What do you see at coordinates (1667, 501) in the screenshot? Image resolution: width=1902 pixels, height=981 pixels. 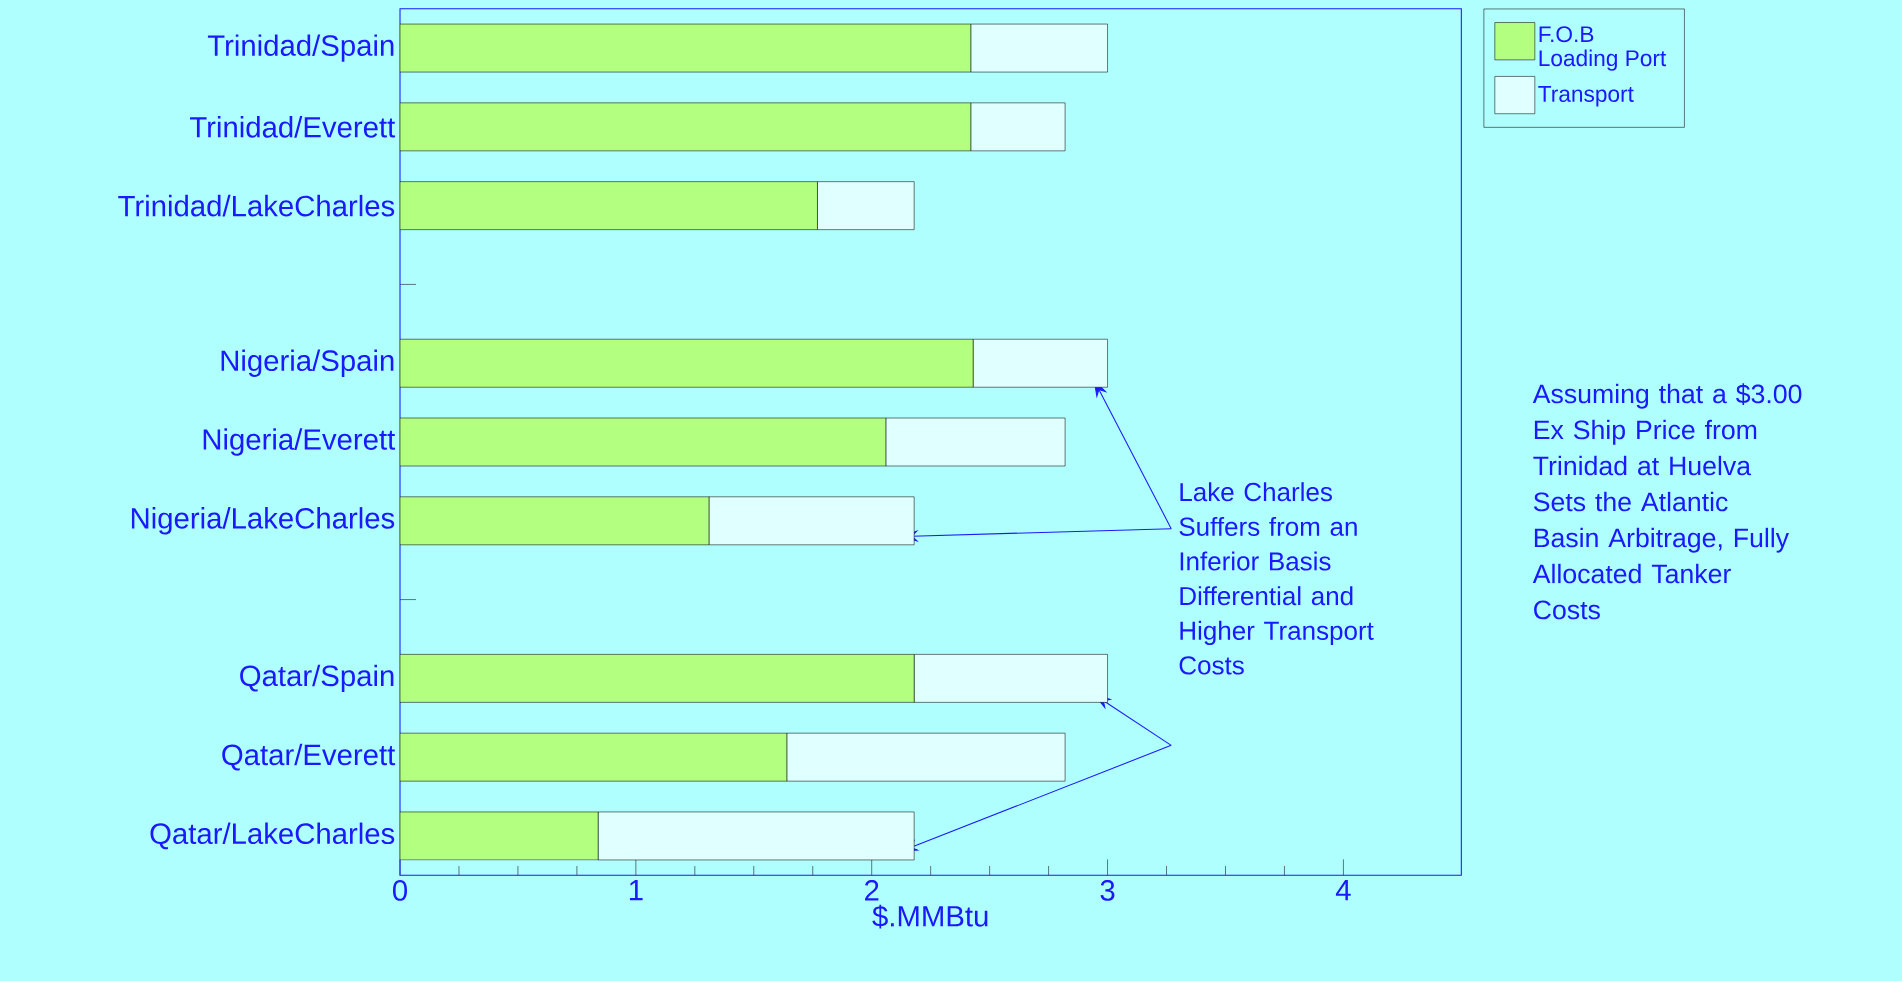 I see `text: Assuming that a $3.00 Ex Ship Price from Trinidad at Huelva Sets the Atlantic Basin Arbitrage, Fully Allocated Tanker Costs` at bounding box center [1667, 501].